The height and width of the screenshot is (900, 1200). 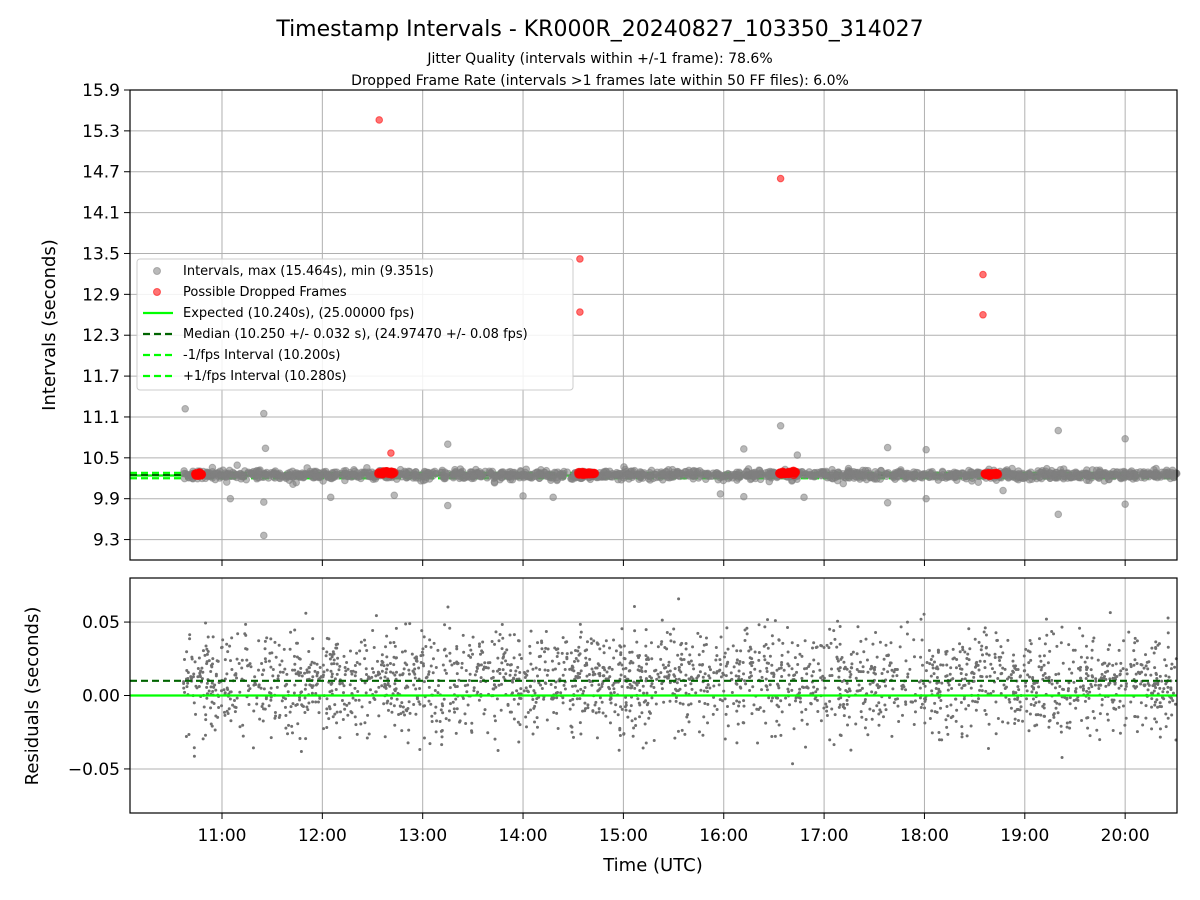 What do you see at coordinates (101, 377) in the screenshot?
I see `intervals-y-tick-label-4: 11.7` at bounding box center [101, 377].